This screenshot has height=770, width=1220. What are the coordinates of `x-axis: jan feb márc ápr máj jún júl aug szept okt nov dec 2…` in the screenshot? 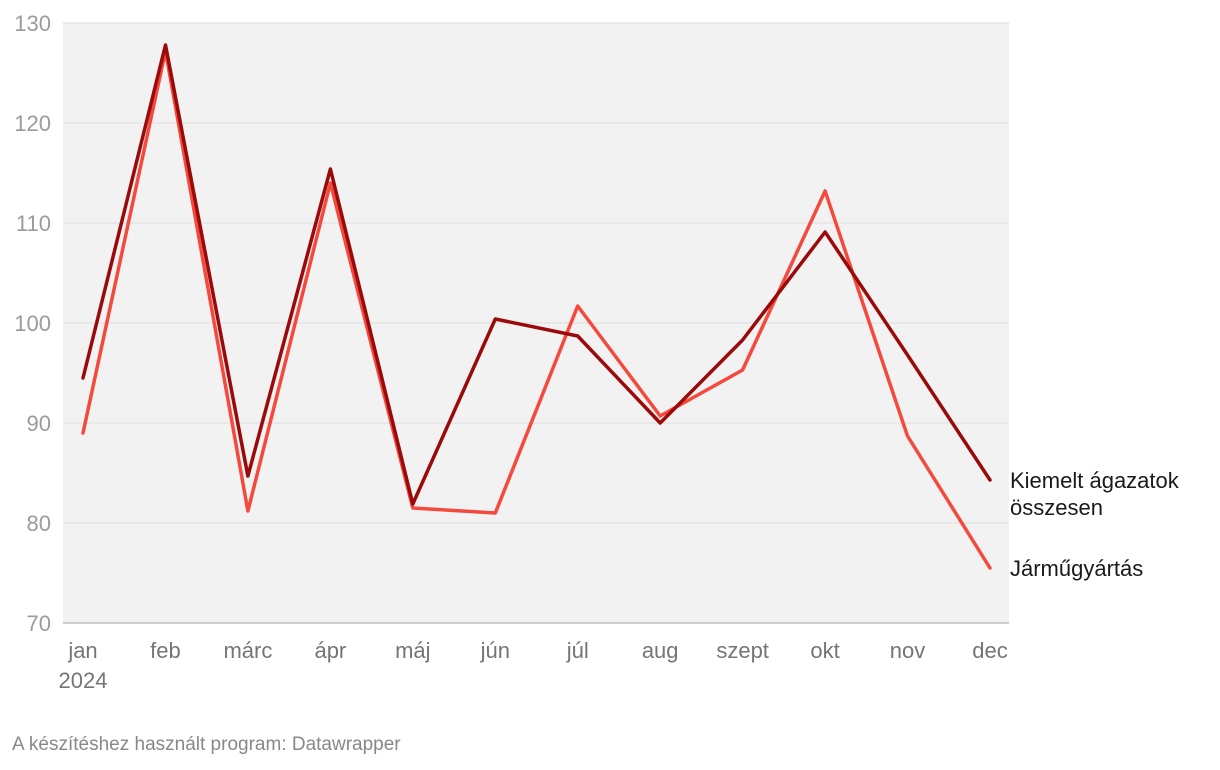 It's located at (533, 665).